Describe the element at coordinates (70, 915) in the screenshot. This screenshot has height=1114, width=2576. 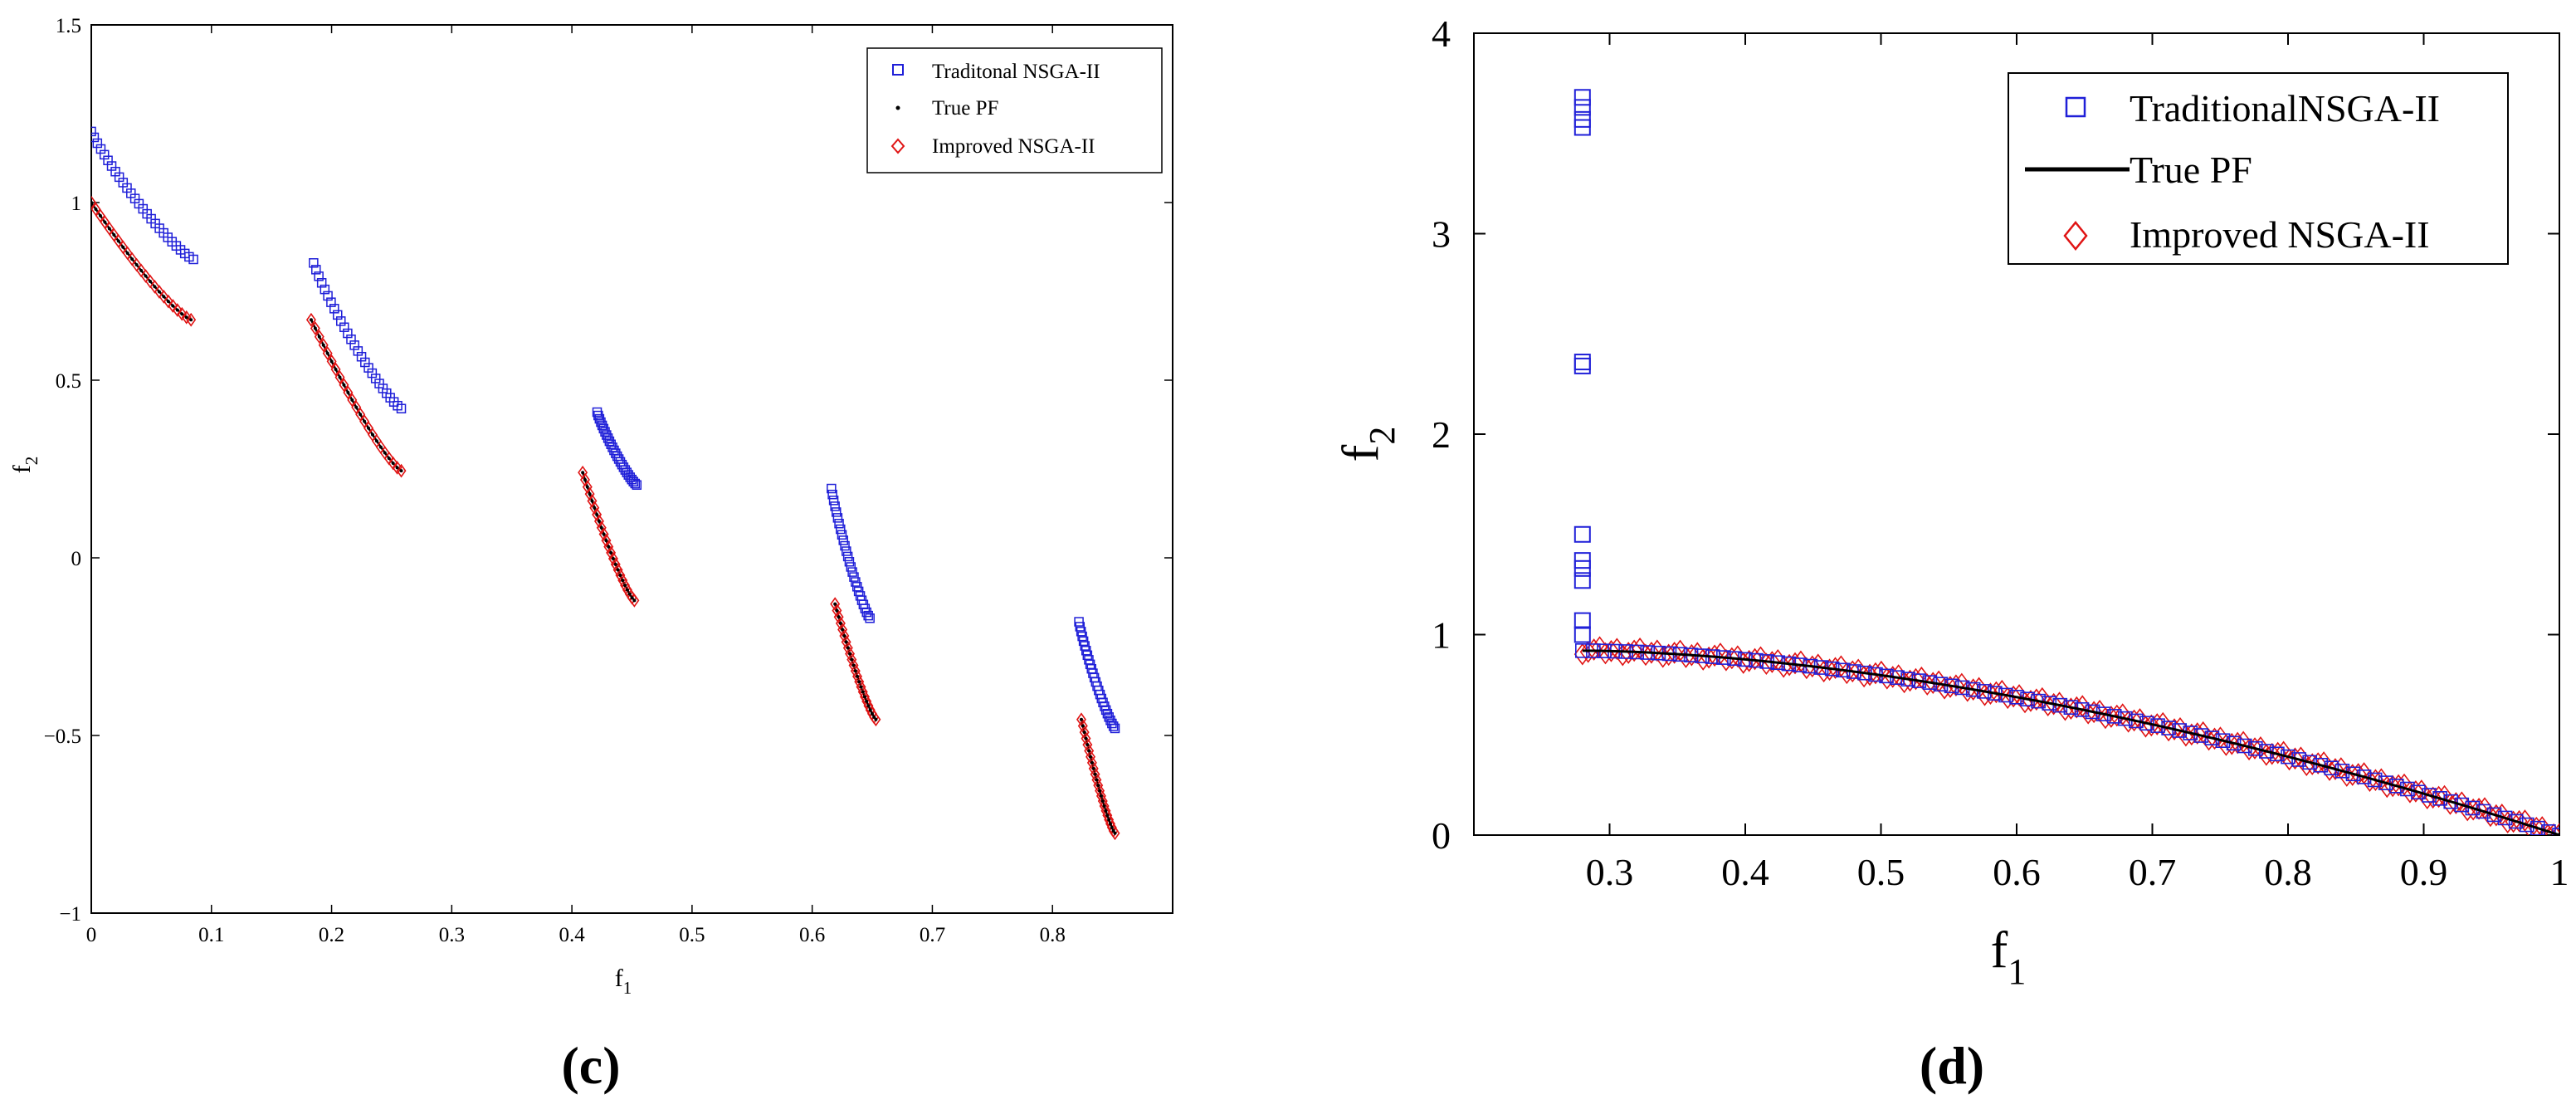
I see `y-tick-label: −1` at that location.